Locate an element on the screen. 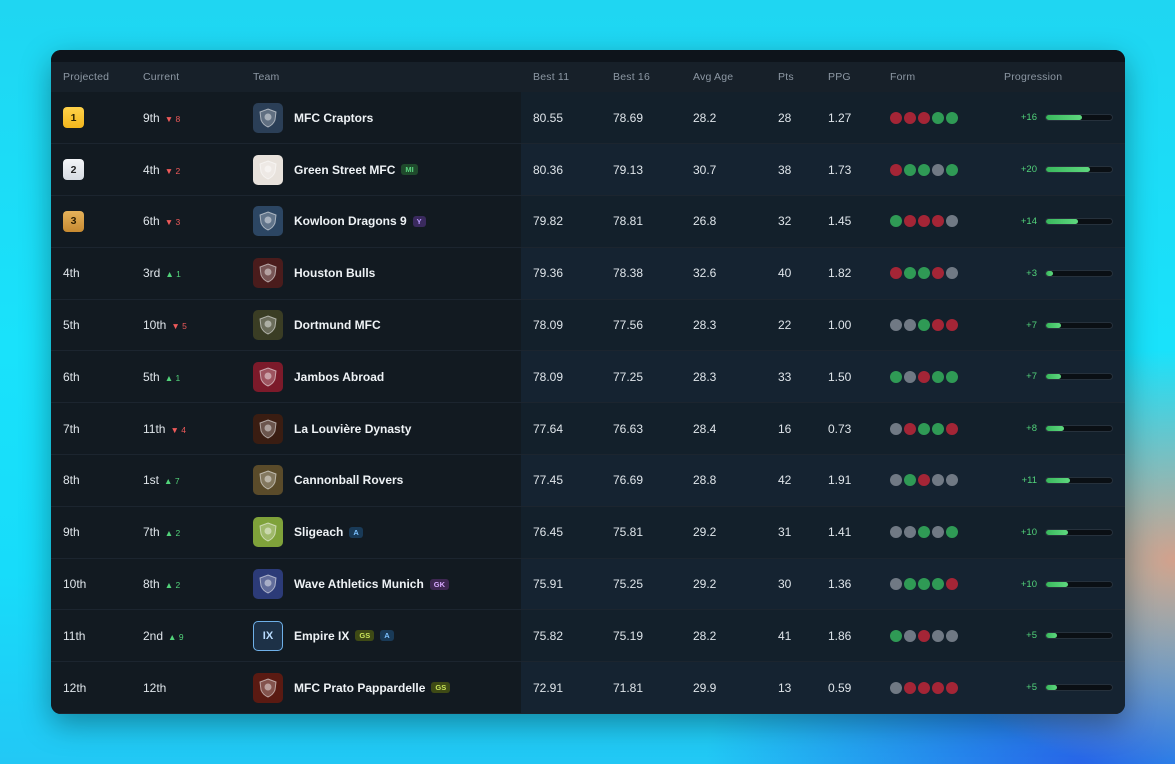  team-name: Jambos Abroad is located at coordinates (339, 376).